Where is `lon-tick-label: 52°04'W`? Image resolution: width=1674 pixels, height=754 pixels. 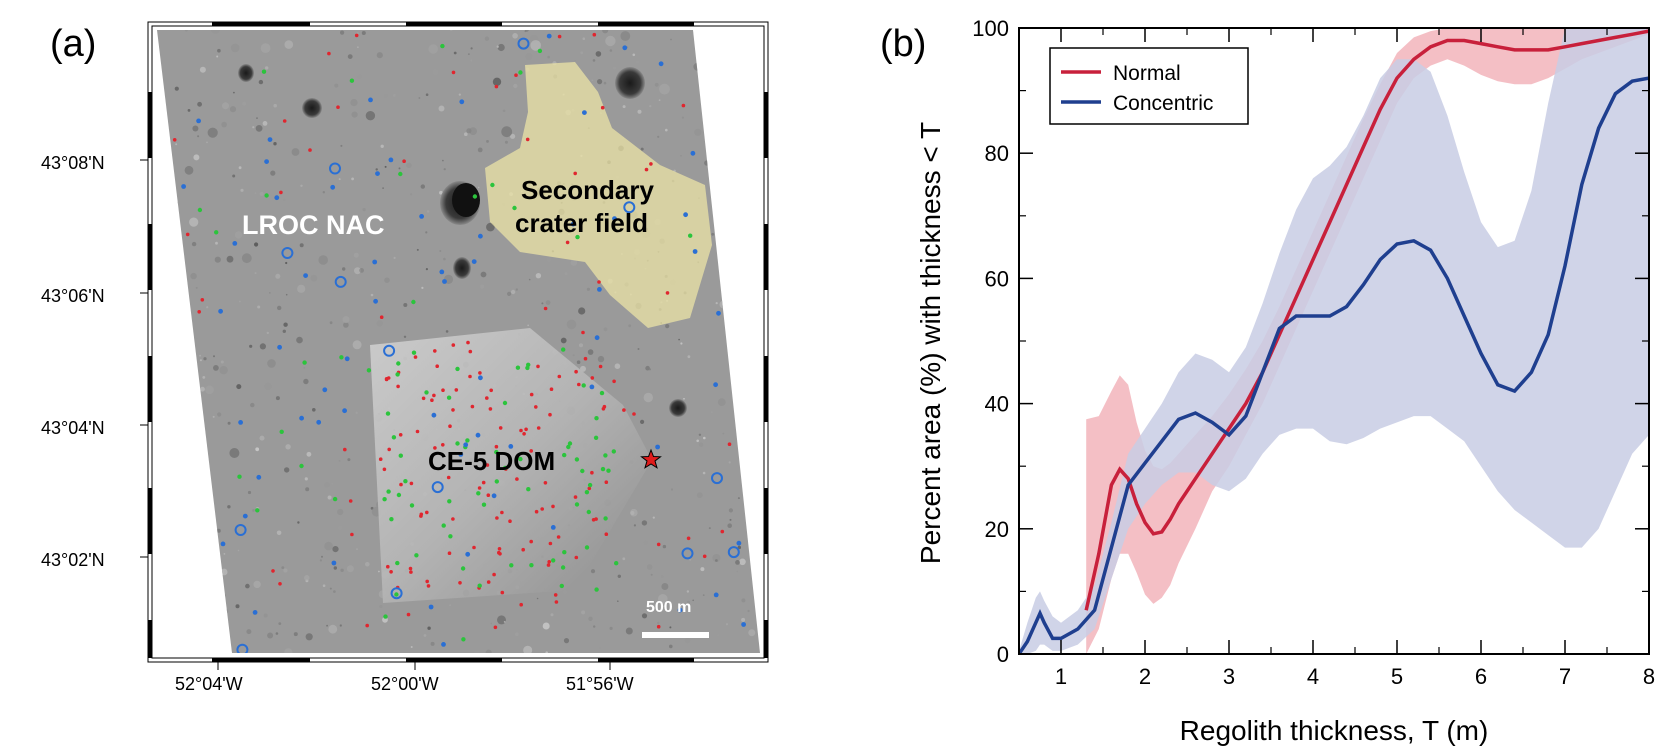
lon-tick-label: 52°04'W is located at coordinates (209, 684).